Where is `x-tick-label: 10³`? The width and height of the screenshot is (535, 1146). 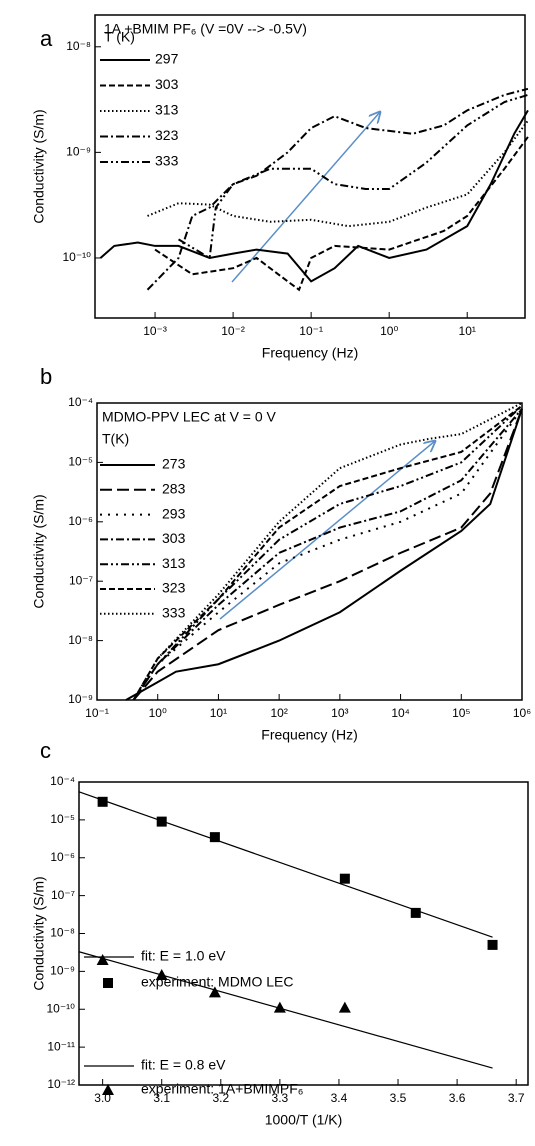 x-tick-label: 10³ is located at coordinates (339, 713).